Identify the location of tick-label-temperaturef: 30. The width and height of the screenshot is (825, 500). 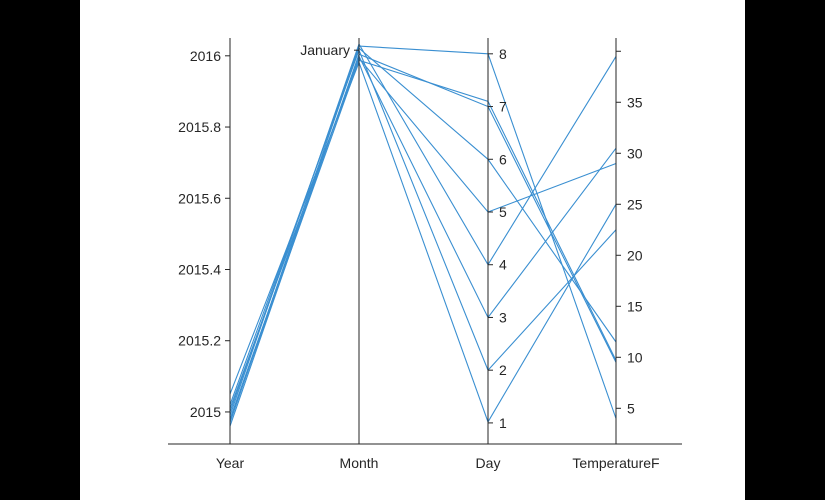
(635, 153).